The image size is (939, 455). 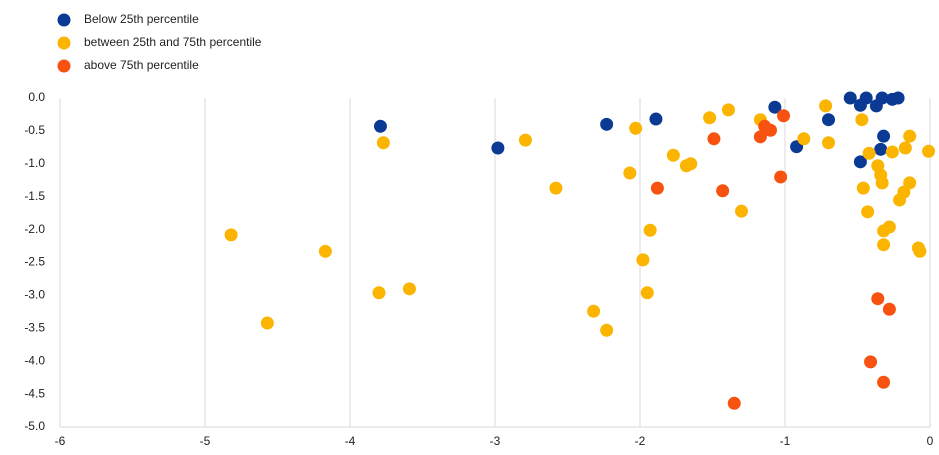 What do you see at coordinates (785, 441) in the screenshot?
I see `x-tick-label: -1` at bounding box center [785, 441].